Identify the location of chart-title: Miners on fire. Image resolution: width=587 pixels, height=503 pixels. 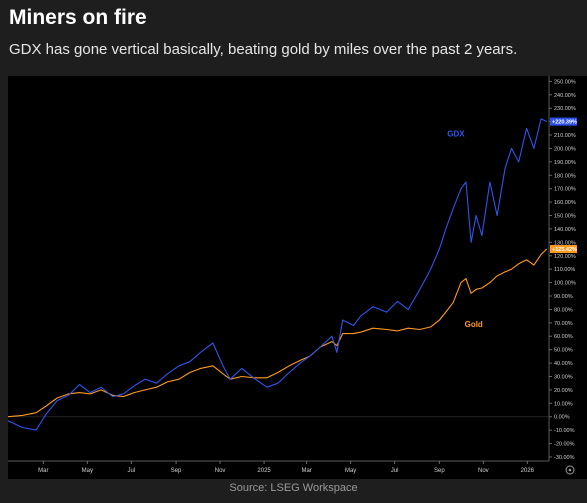
(78, 17).